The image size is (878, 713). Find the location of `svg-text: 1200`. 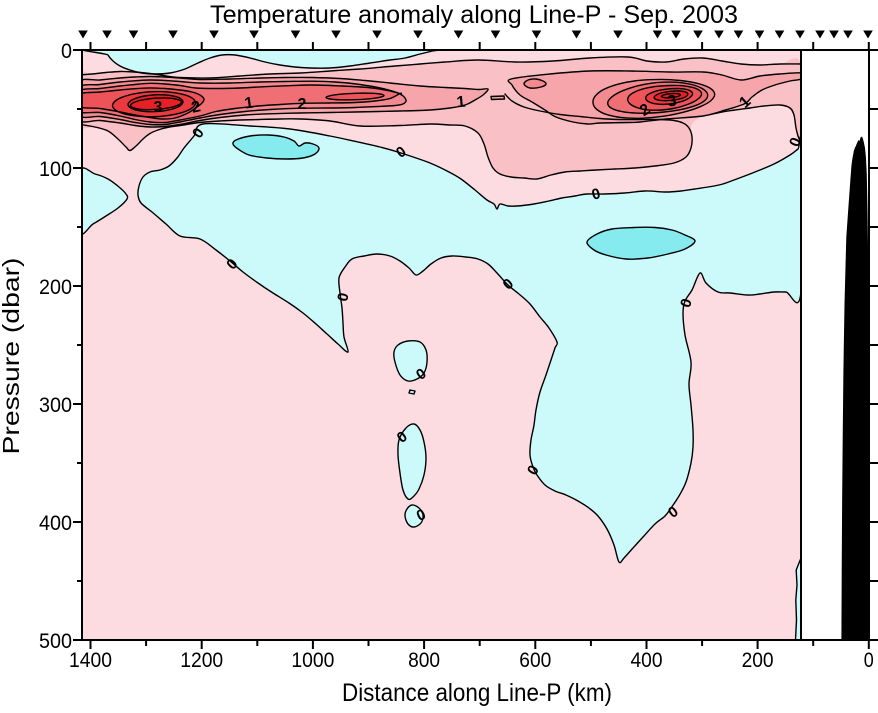

svg-text: 1200 is located at coordinates (201, 660).